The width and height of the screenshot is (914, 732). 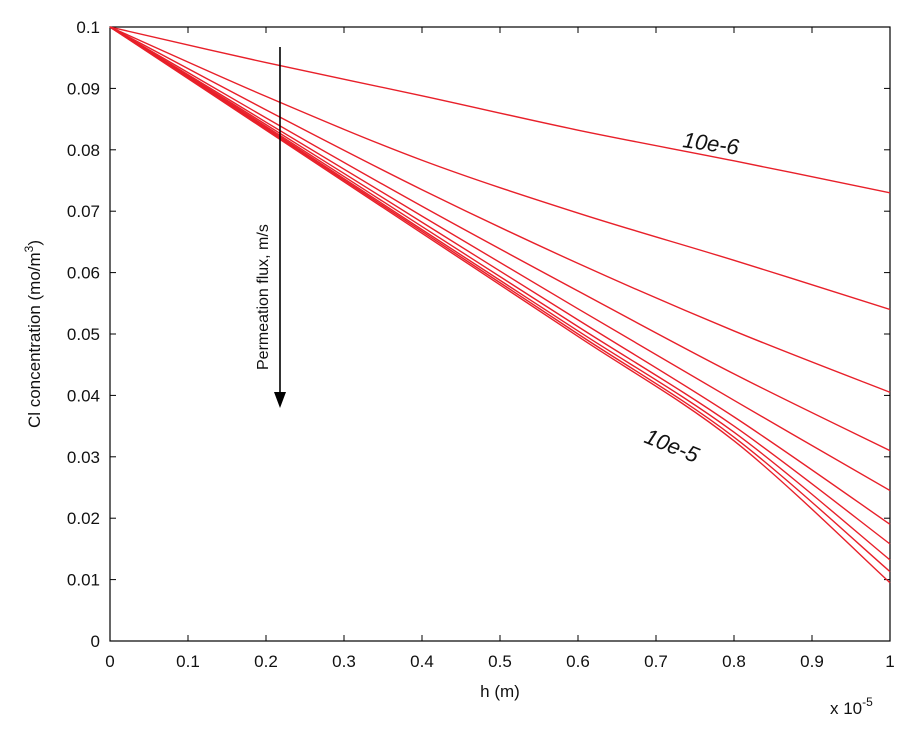 I want to click on x-tick-label: 0.6, so click(x=578, y=661).